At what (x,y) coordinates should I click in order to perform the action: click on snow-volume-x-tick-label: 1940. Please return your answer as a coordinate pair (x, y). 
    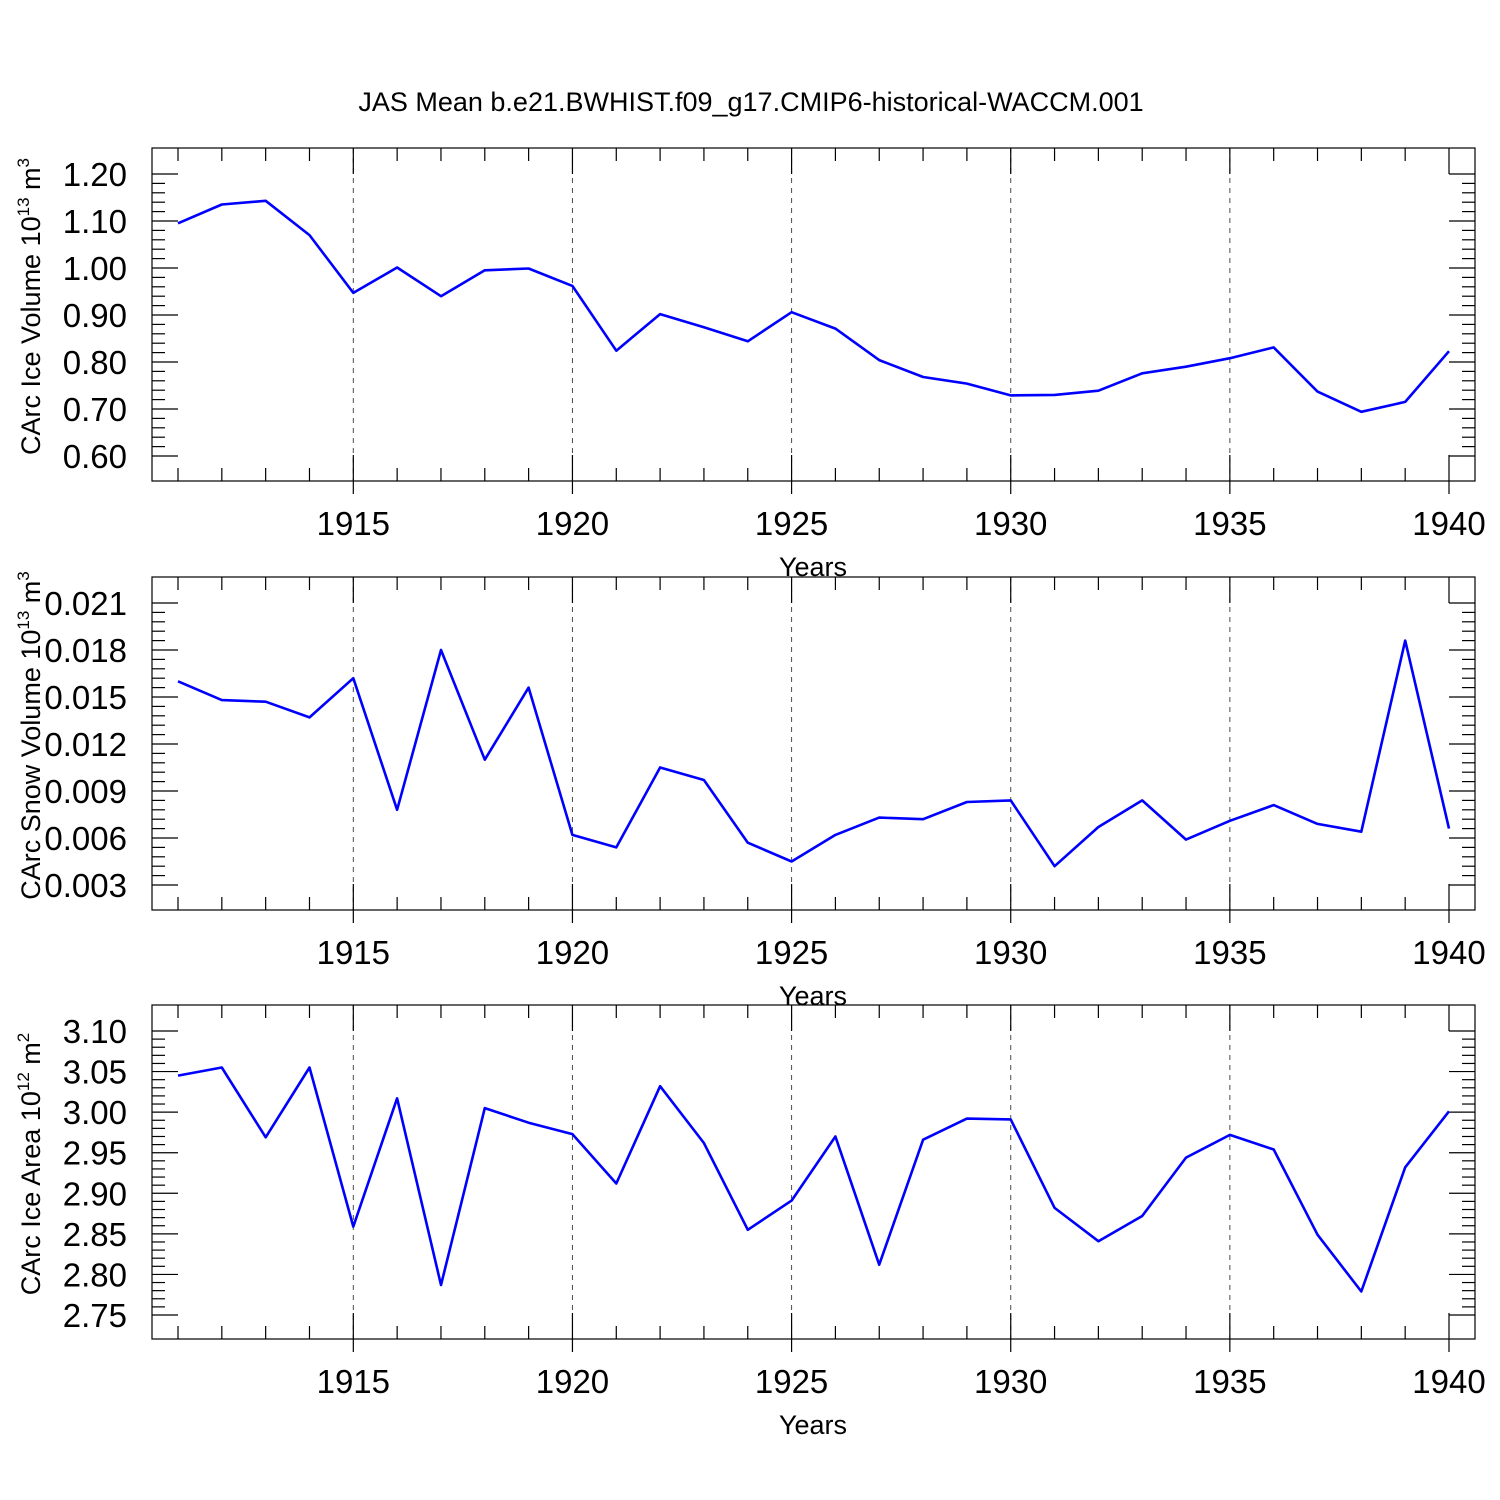
    Looking at the image, I should click on (1448, 952).